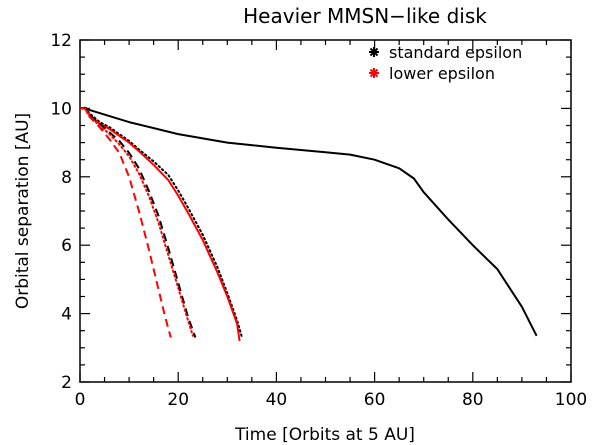 Image resolution: width=606 pixels, height=445 pixels. Describe the element at coordinates (66, 246) in the screenshot. I see `y-tick-label: 6` at that location.